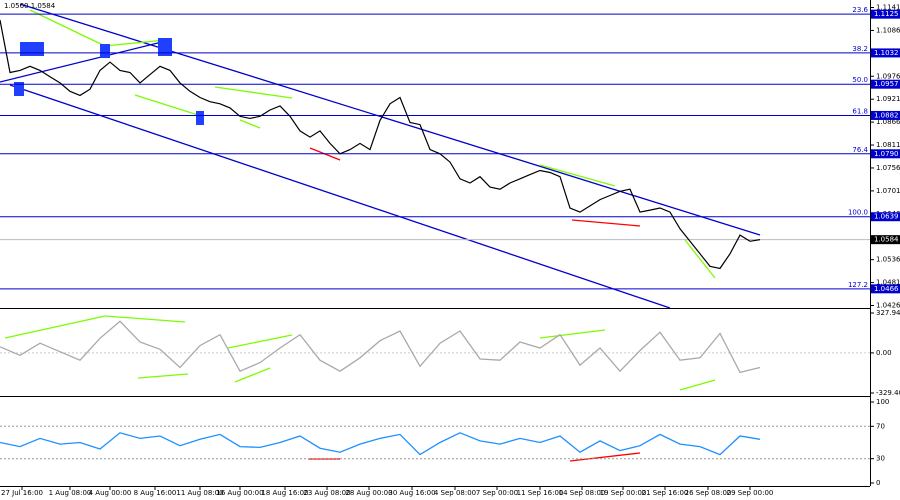 This screenshot has height=500, width=900. I want to click on level-label: 1.0466, so click(886, 289).